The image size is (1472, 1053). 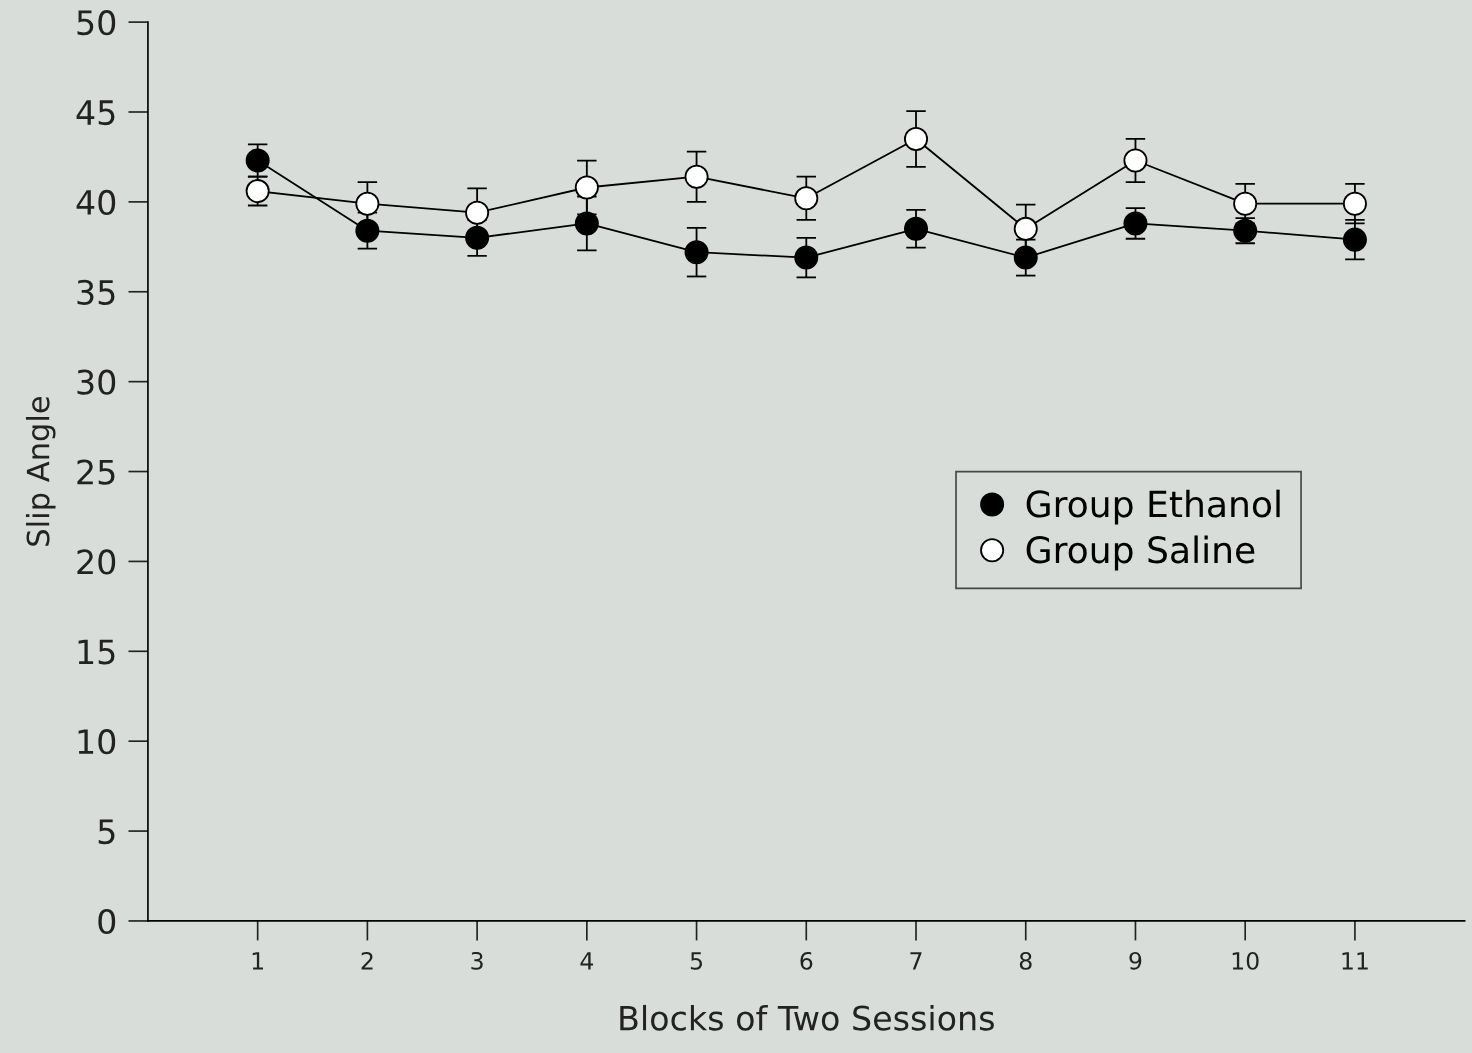 What do you see at coordinates (916, 961) in the screenshot?
I see `x-tick-label: 7` at bounding box center [916, 961].